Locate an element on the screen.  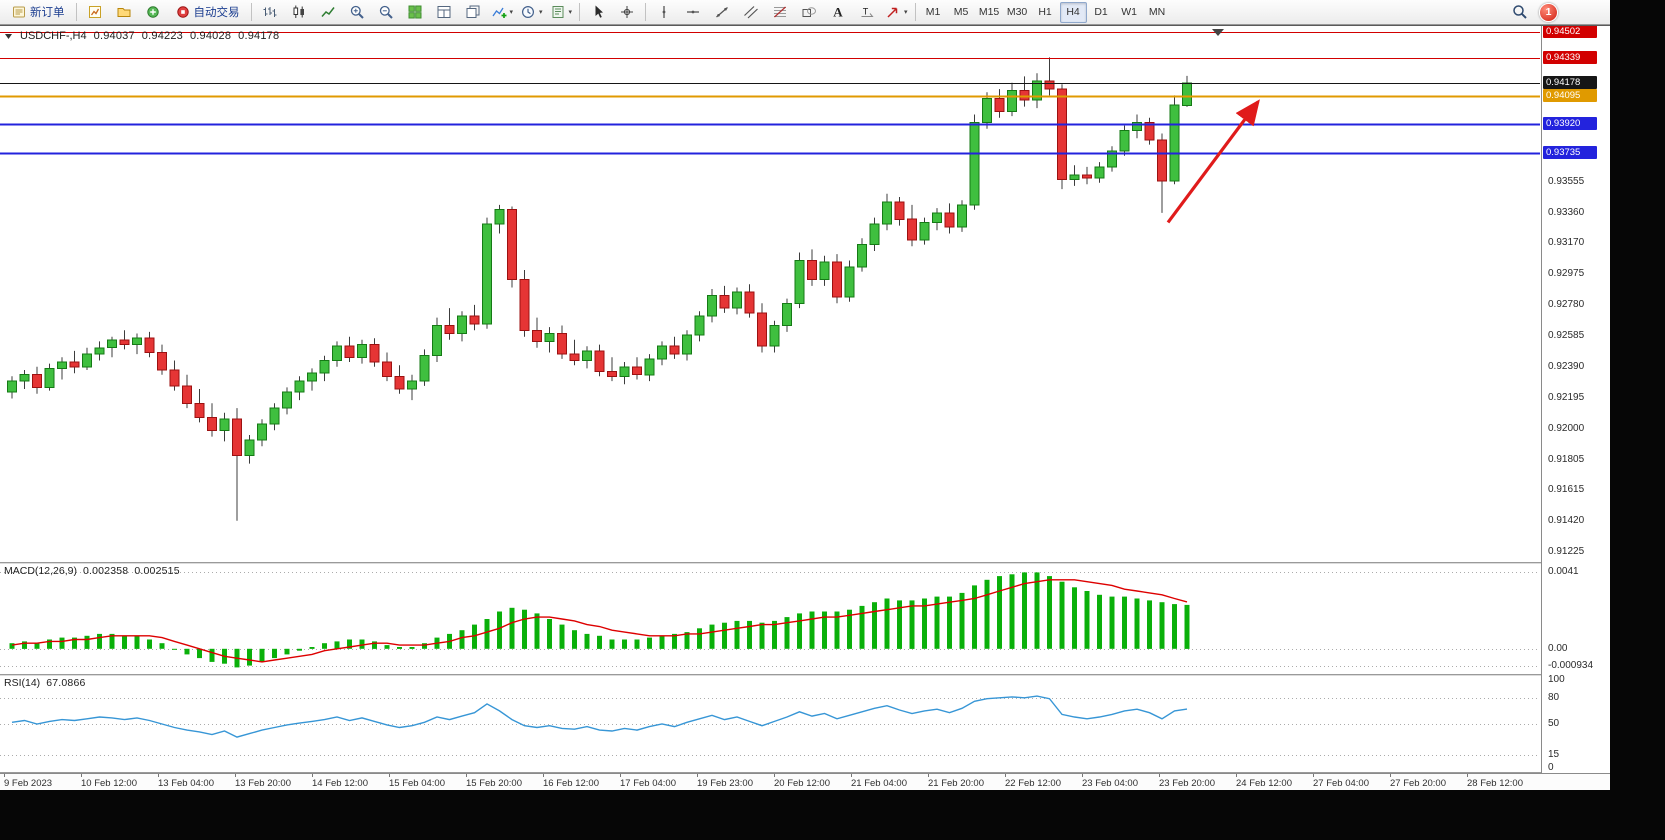
channel-icon is located at coordinates (751, 12).